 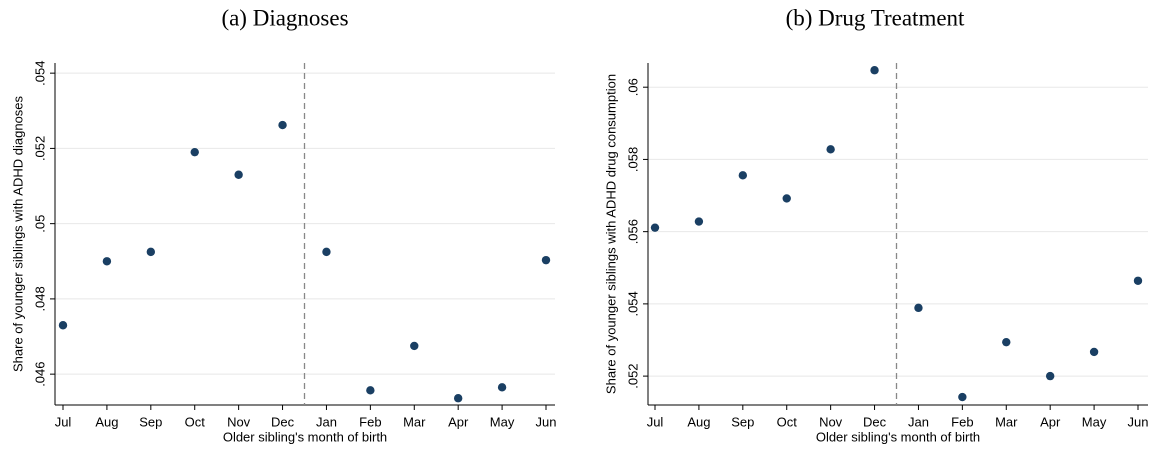 I want to click on y-tick-label: .06, so click(x=632, y=87).